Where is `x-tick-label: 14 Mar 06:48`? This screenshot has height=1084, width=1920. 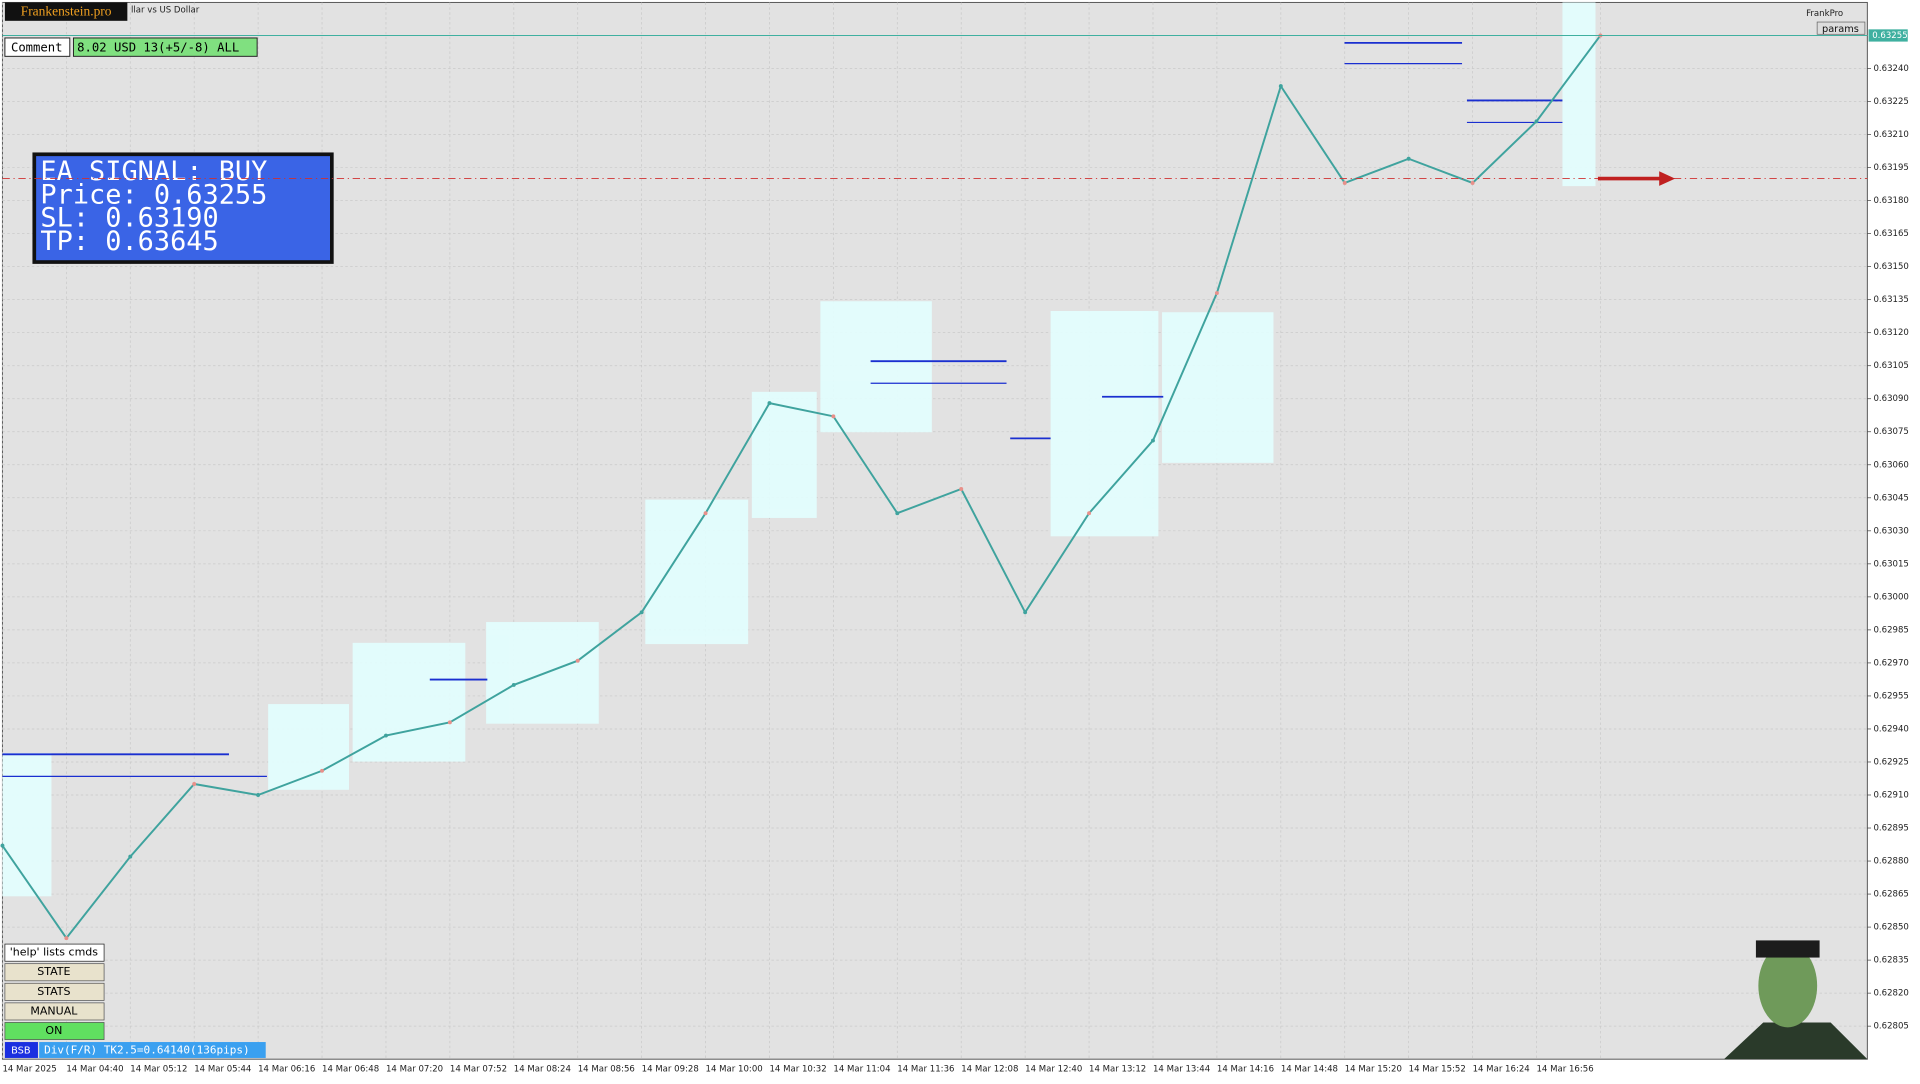 x-tick-label: 14 Mar 06:48 is located at coordinates (350, 1069).